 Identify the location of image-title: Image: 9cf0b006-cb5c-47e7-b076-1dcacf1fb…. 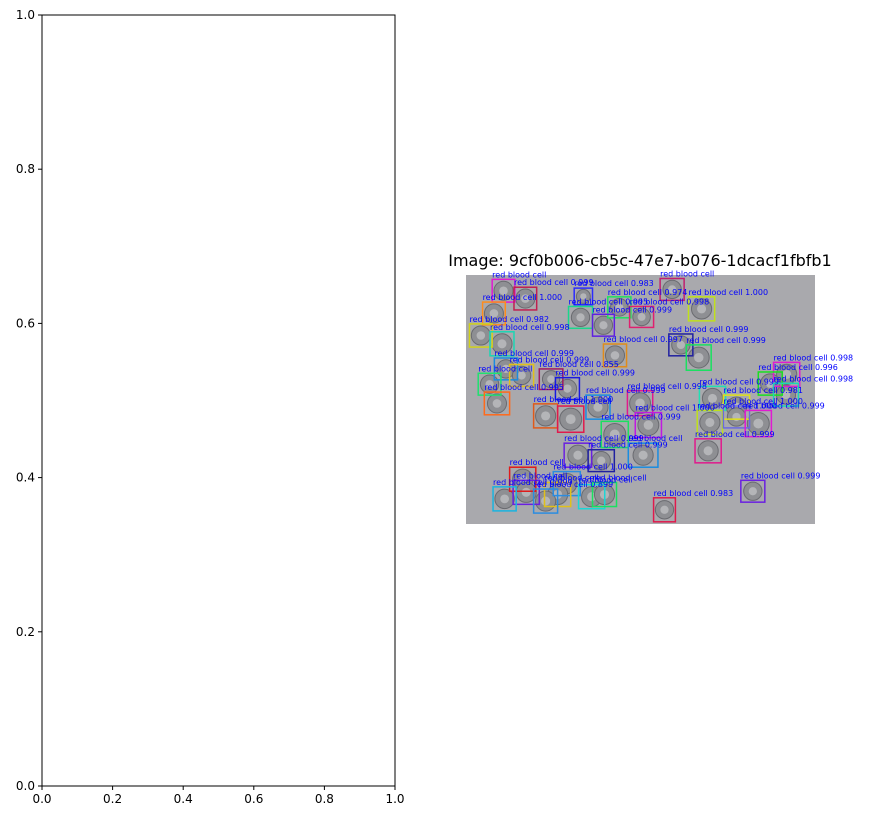
(639, 260).